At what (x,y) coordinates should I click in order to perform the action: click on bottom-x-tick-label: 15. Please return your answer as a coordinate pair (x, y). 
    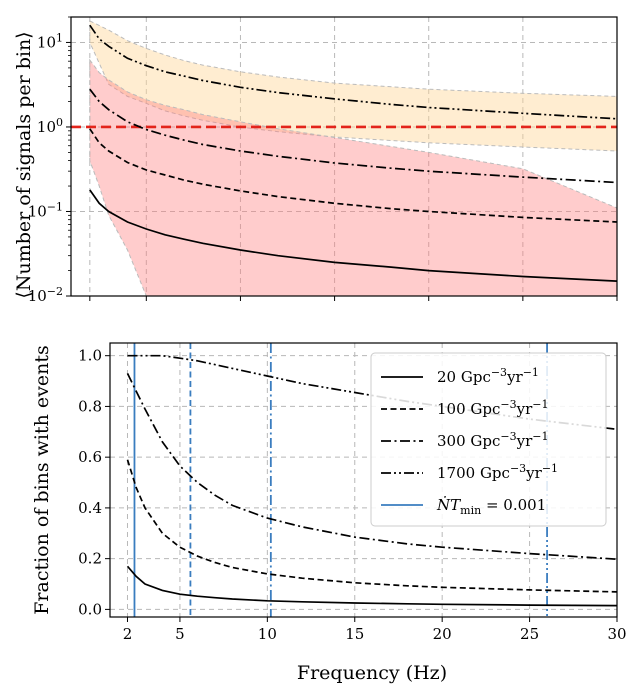
    Looking at the image, I should click on (354, 634).